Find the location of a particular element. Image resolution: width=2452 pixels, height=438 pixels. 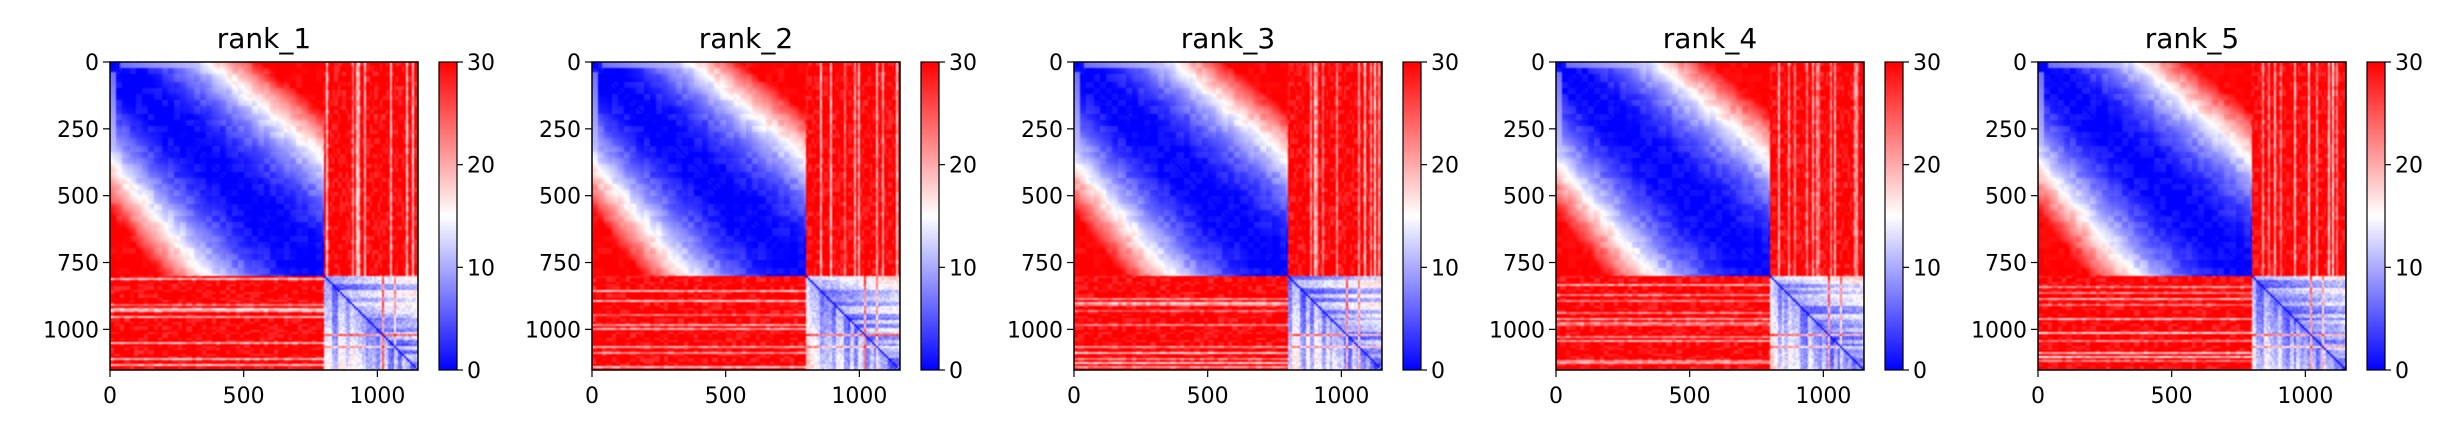

panel-title: rank_5 is located at coordinates (2192, 38).